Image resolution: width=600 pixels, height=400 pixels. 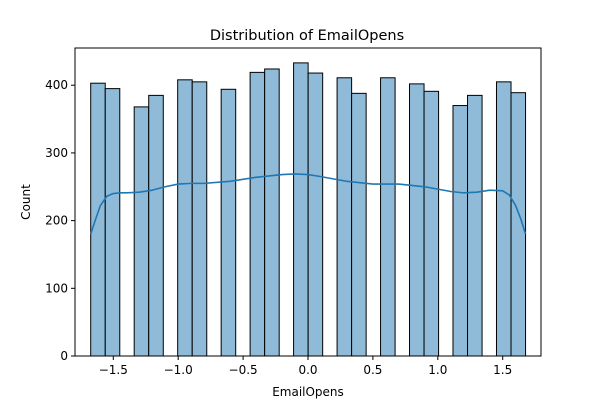 What do you see at coordinates (437, 370) in the screenshot?
I see `x-tick-label: 1.0` at bounding box center [437, 370].